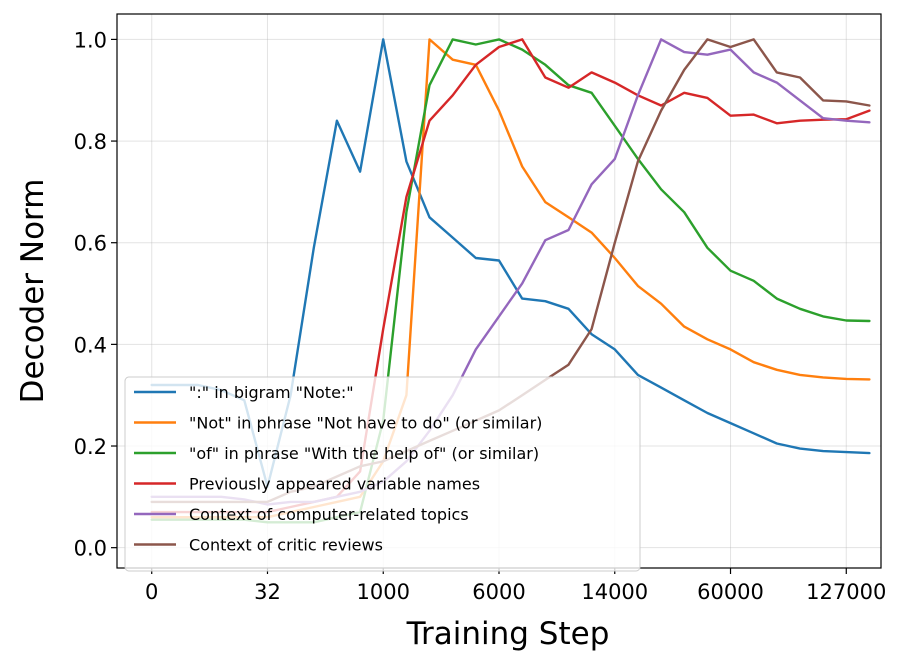  What do you see at coordinates (33, 291) in the screenshot?
I see `y-axis-label: Decoder Norm` at bounding box center [33, 291].